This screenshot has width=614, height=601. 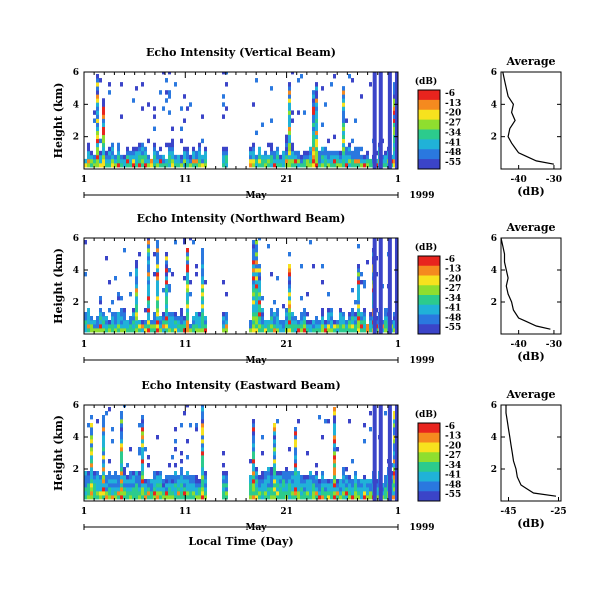 What do you see at coordinates (450, 260) in the screenshot?
I see `colorbar-level: -6` at bounding box center [450, 260].